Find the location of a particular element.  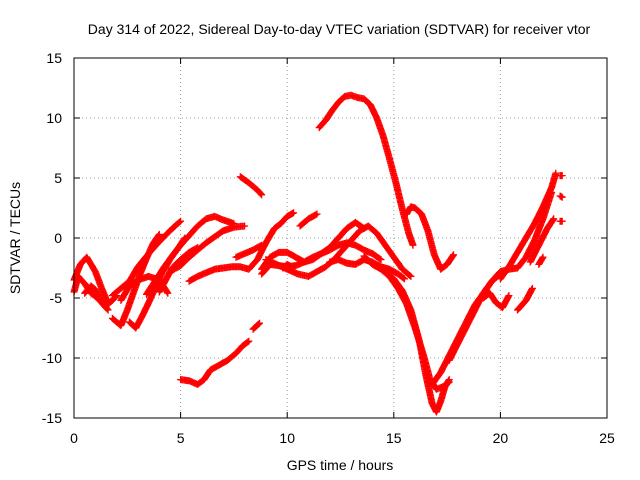

x-axis-label: GPS time / hours is located at coordinates (340, 465).